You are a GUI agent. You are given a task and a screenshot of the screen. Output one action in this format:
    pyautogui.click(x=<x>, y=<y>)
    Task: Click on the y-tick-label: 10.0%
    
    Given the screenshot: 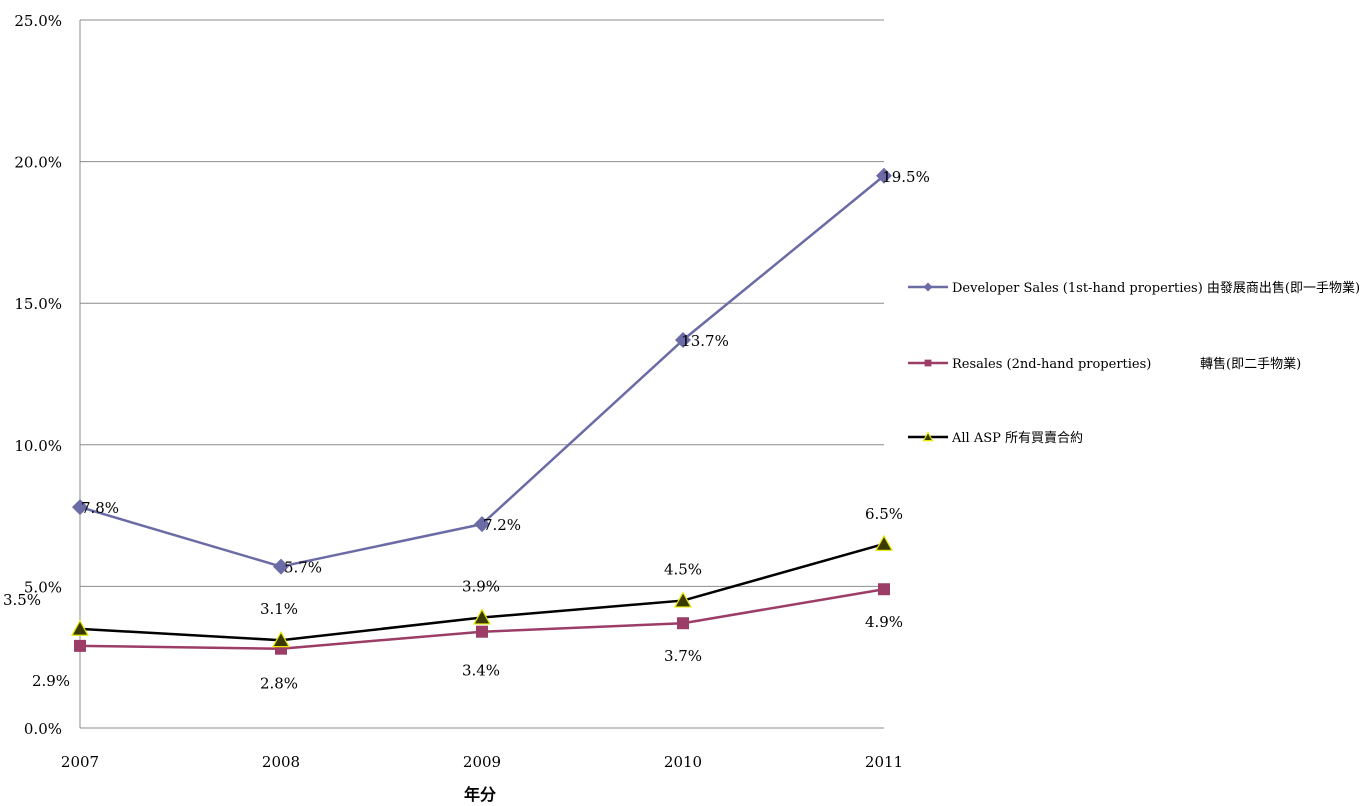 What is the action you would take?
    pyautogui.click(x=38, y=446)
    